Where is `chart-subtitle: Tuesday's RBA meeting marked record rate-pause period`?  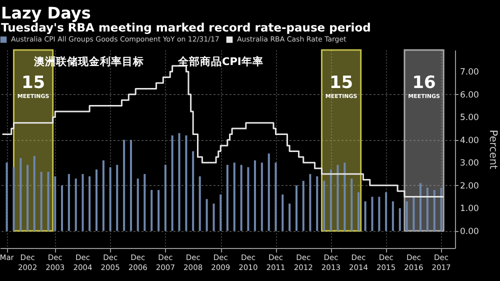 chart-subtitle: Tuesday's RBA meeting marked record rate-pause period is located at coordinates (186, 27).